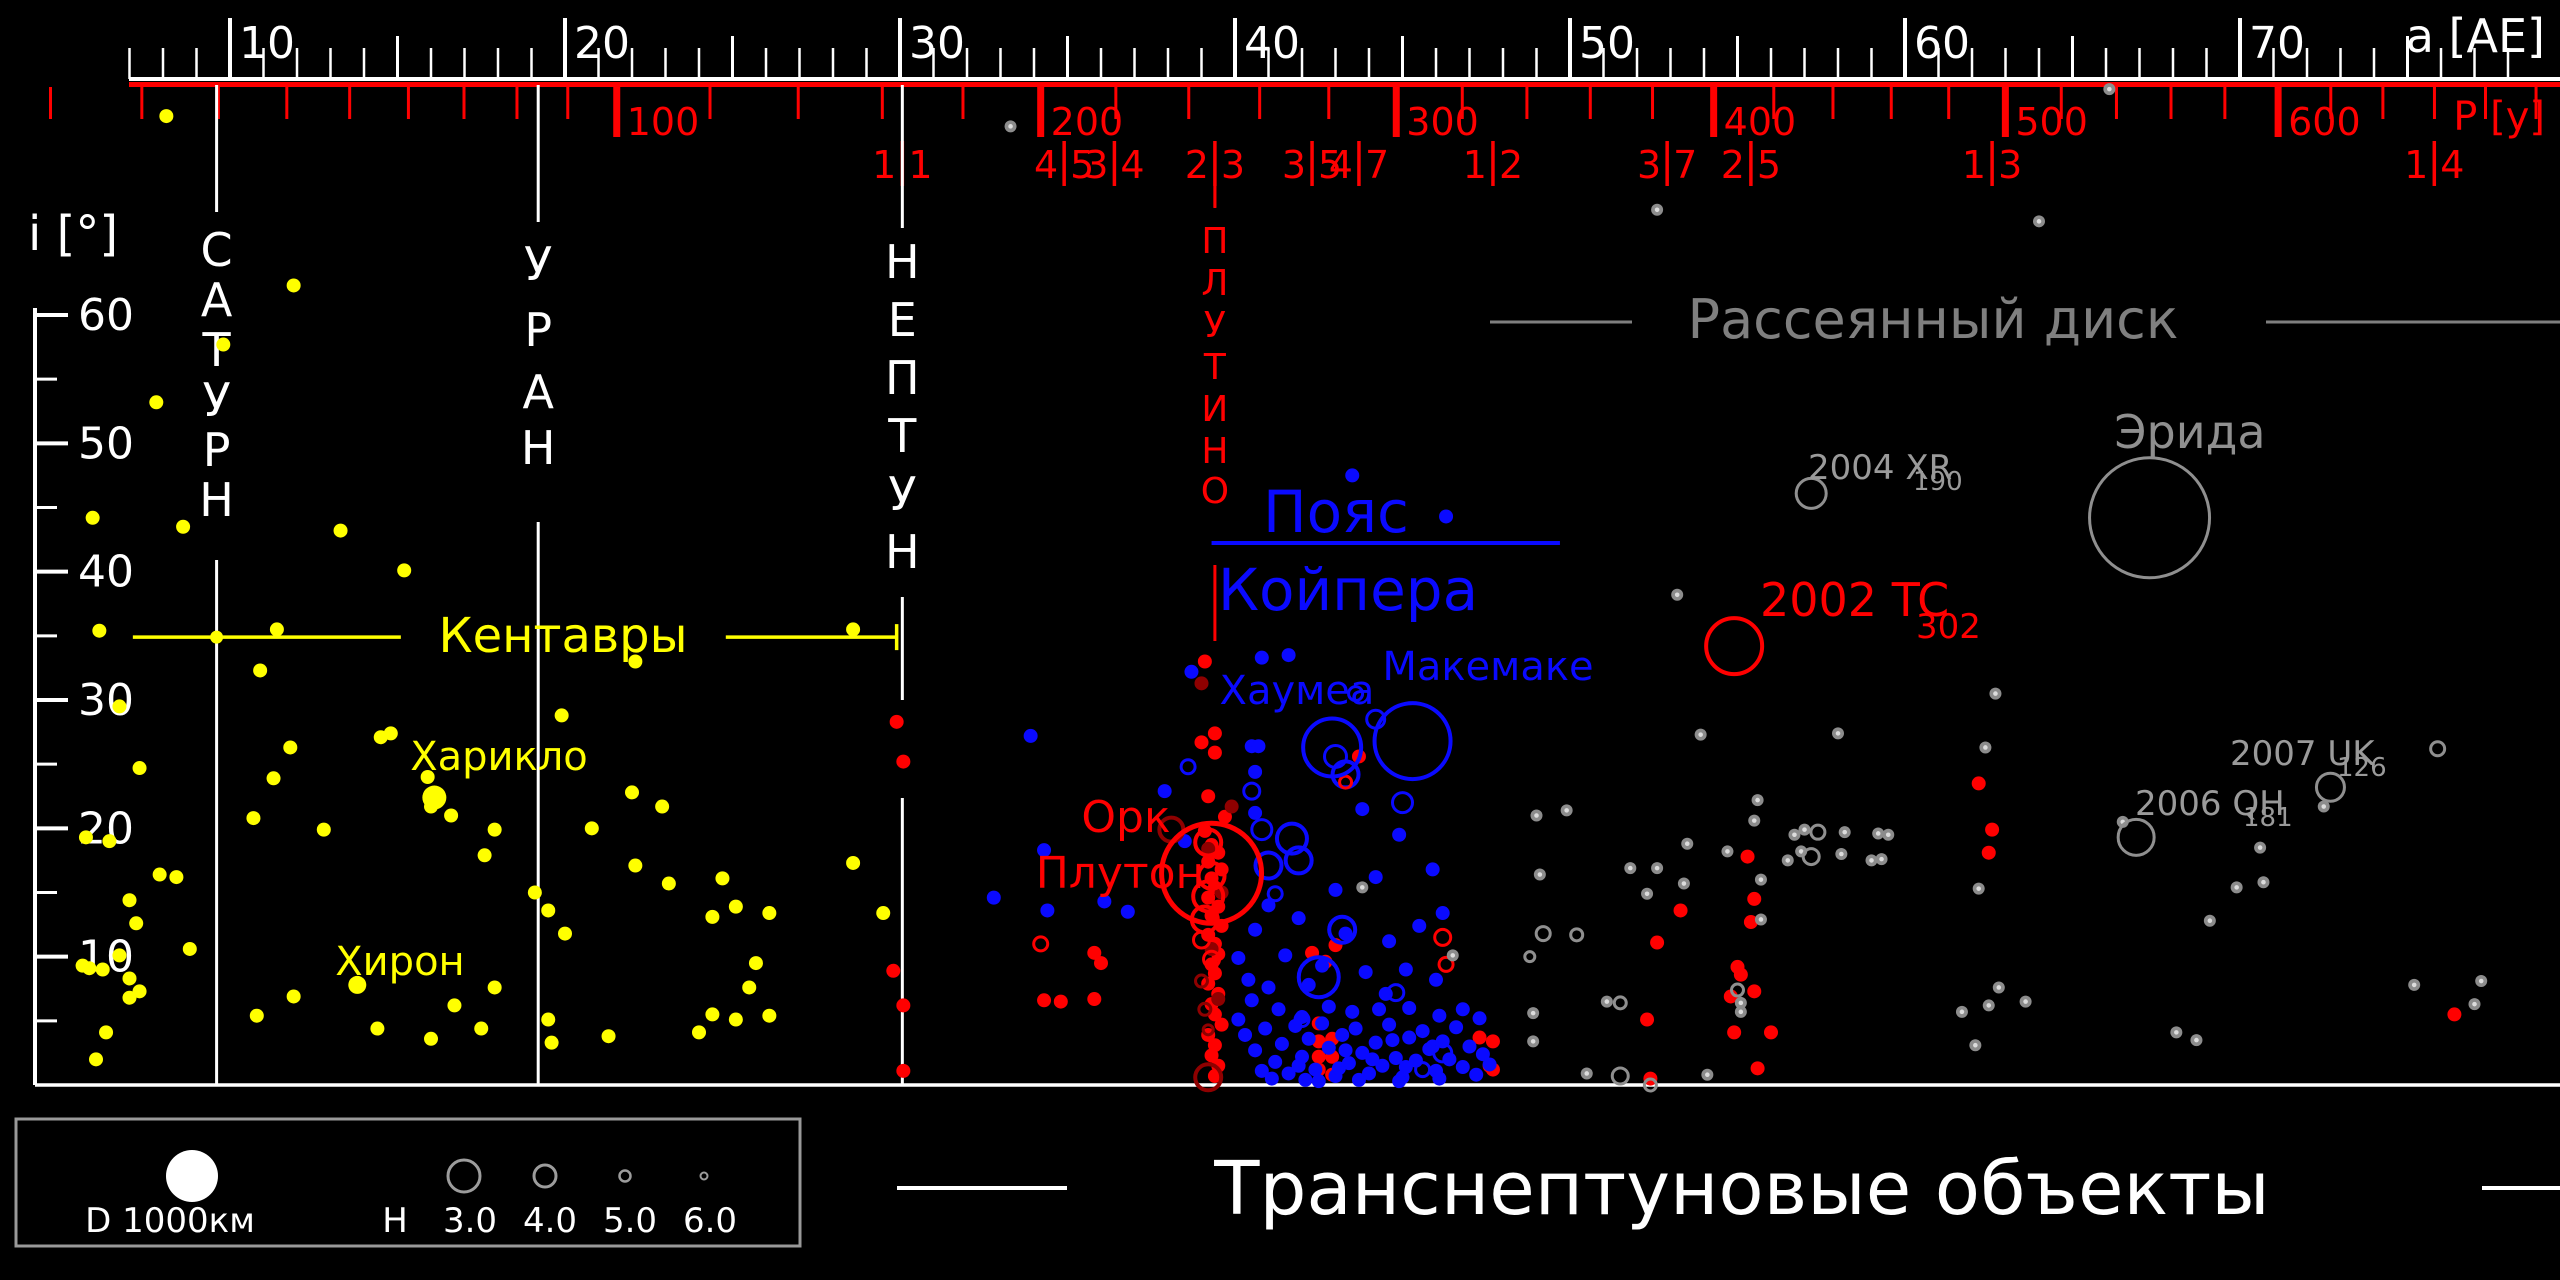 This screenshot has height=1280, width=2560. Describe the element at coordinates (1685, 165) in the screenshot. I see `resonance-label-right: 7` at that location.